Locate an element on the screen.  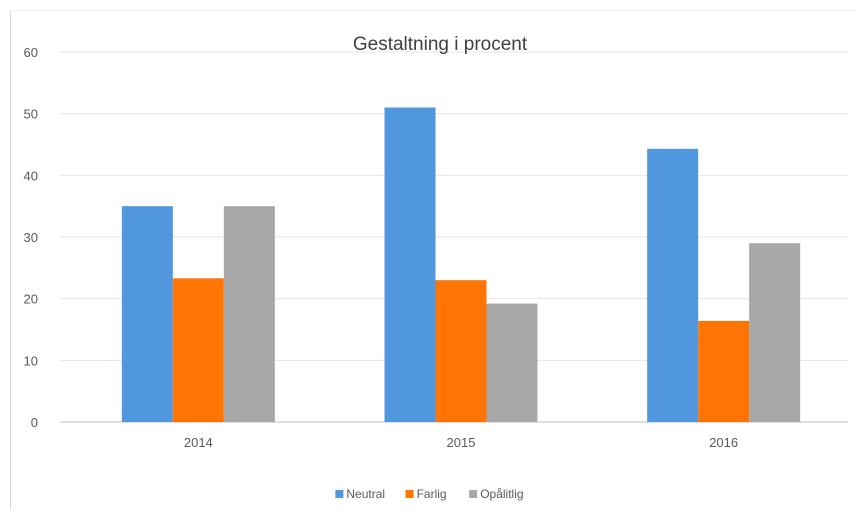
y-tick-label: 30 is located at coordinates (31, 237).